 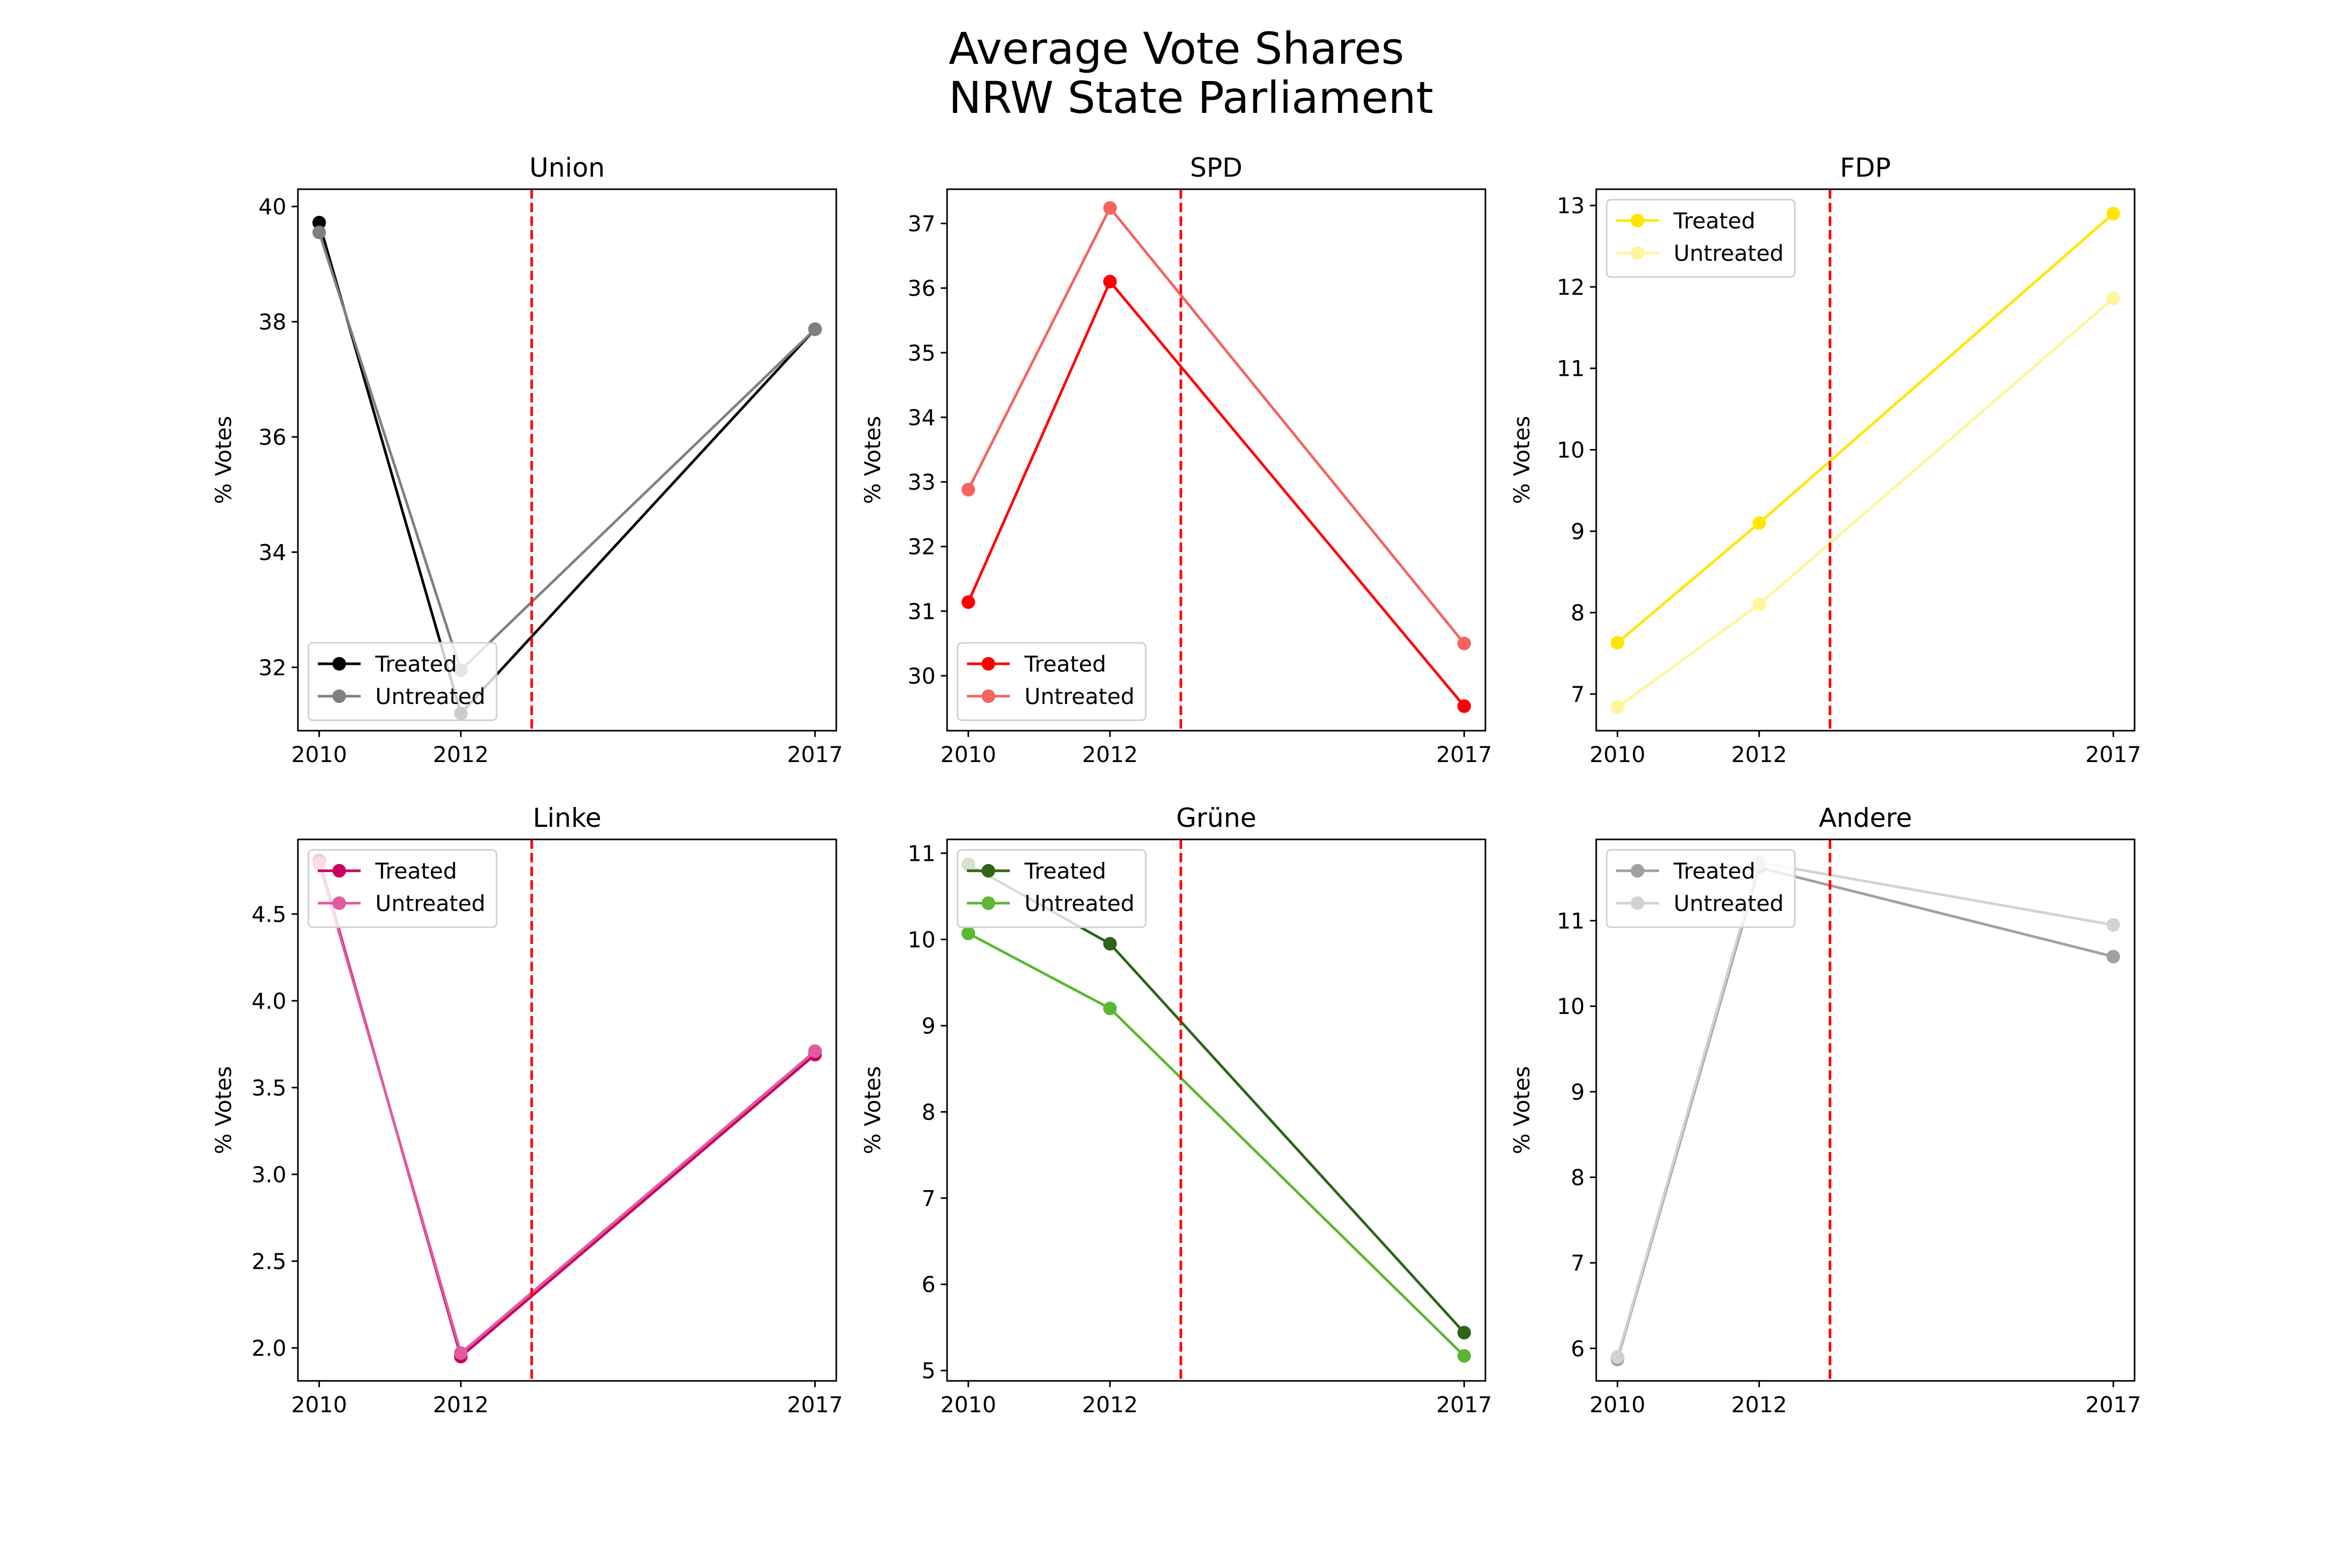 I want to click on y-tick-label: 34, so click(x=272, y=552).